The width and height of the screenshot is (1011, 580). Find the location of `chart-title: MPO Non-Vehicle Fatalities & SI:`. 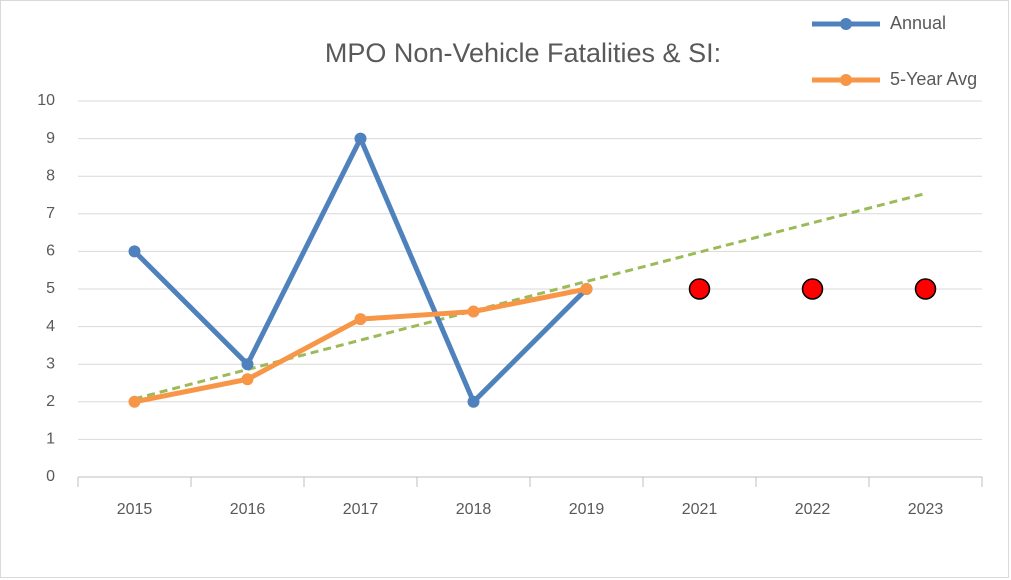

chart-title: MPO Non-Vehicle Fatalities & SI: is located at coordinates (523, 53).